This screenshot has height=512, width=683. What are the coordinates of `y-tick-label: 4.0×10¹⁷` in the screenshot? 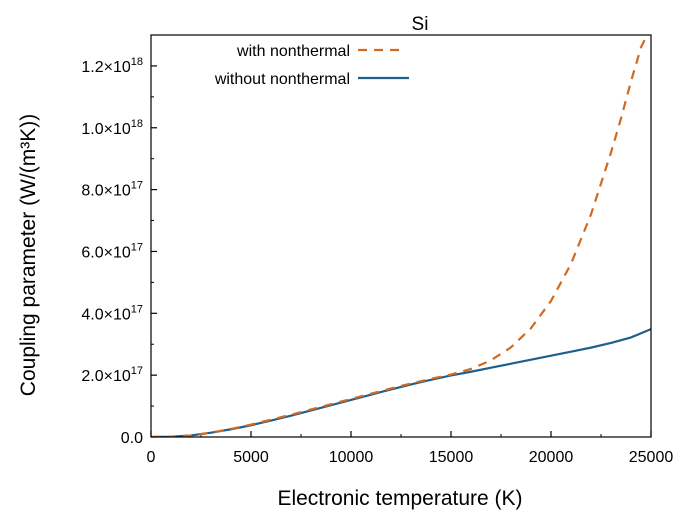 It's located at (112, 313).